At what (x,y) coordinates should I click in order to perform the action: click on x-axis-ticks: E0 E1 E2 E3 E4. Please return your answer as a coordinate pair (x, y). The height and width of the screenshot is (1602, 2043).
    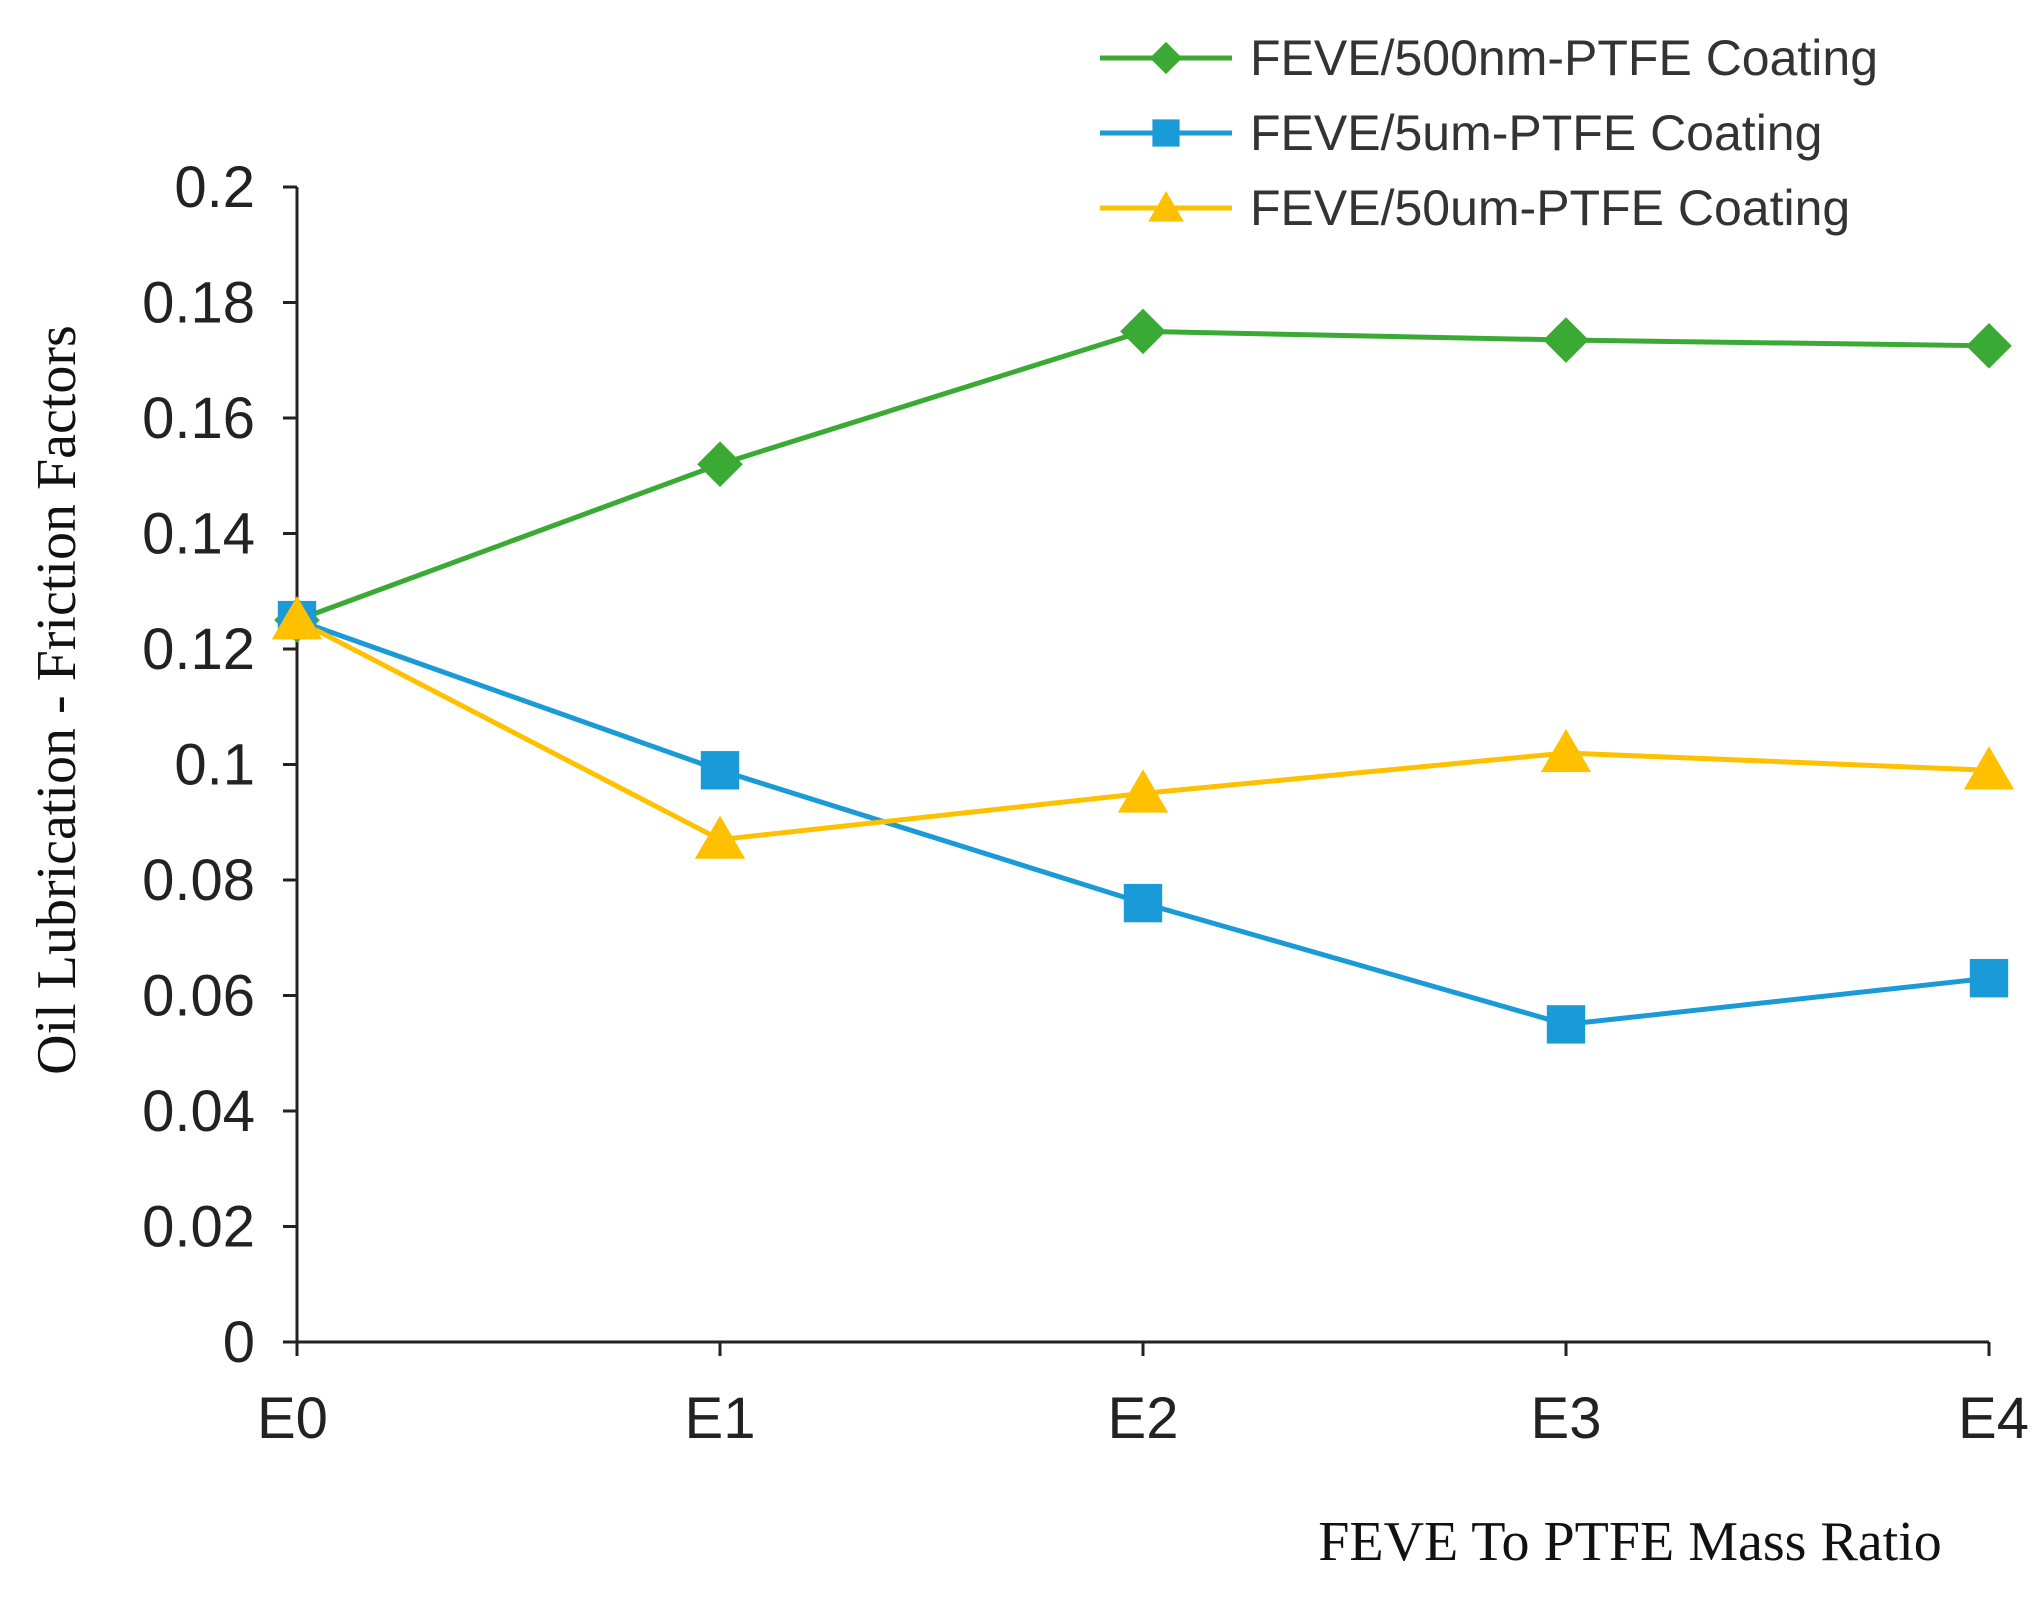
    Looking at the image, I should click on (1143, 1396).